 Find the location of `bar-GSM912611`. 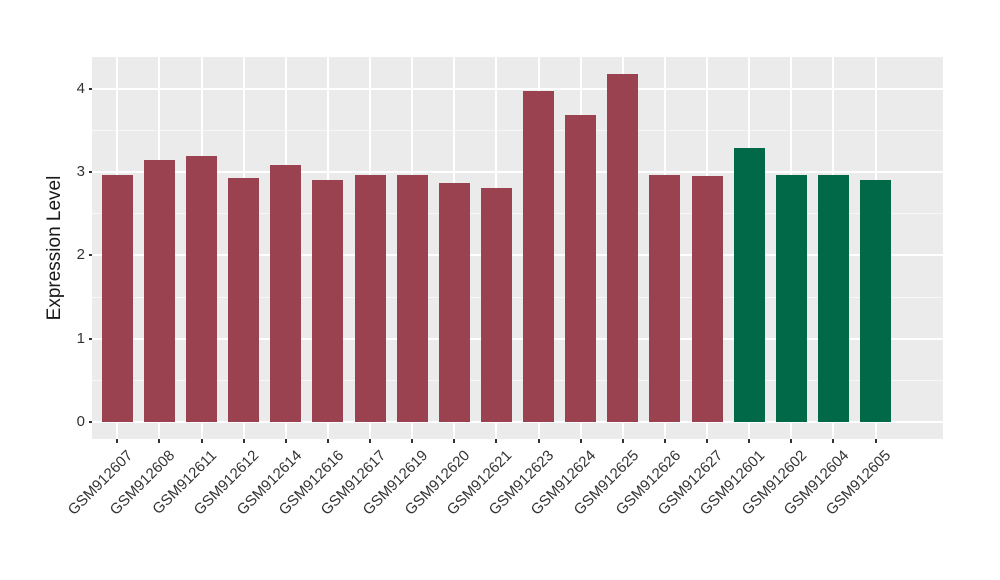

bar-GSM912611 is located at coordinates (202, 289).